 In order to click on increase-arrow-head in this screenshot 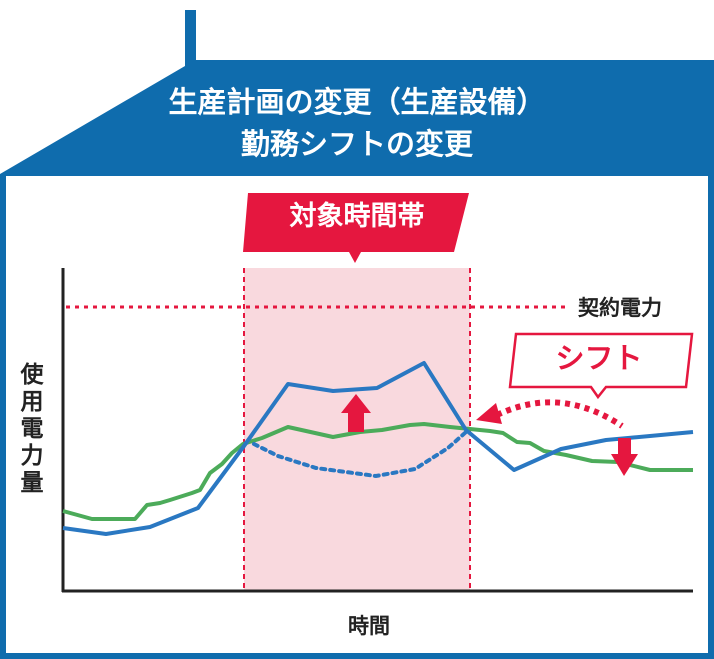, I will do `click(356, 403)`.